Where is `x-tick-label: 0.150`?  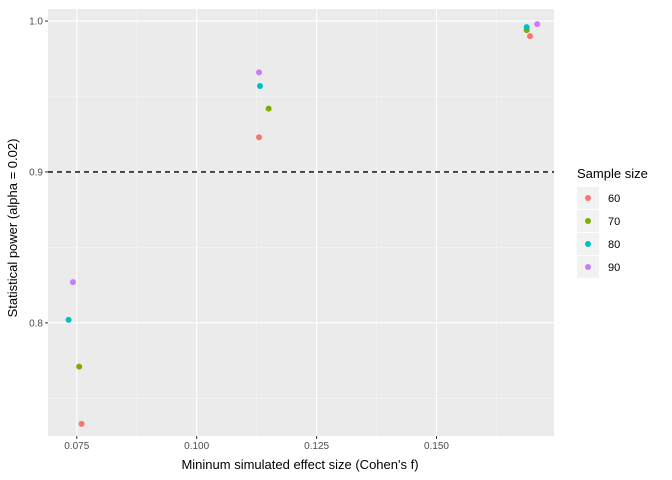
x-tick-label: 0.150 is located at coordinates (436, 446).